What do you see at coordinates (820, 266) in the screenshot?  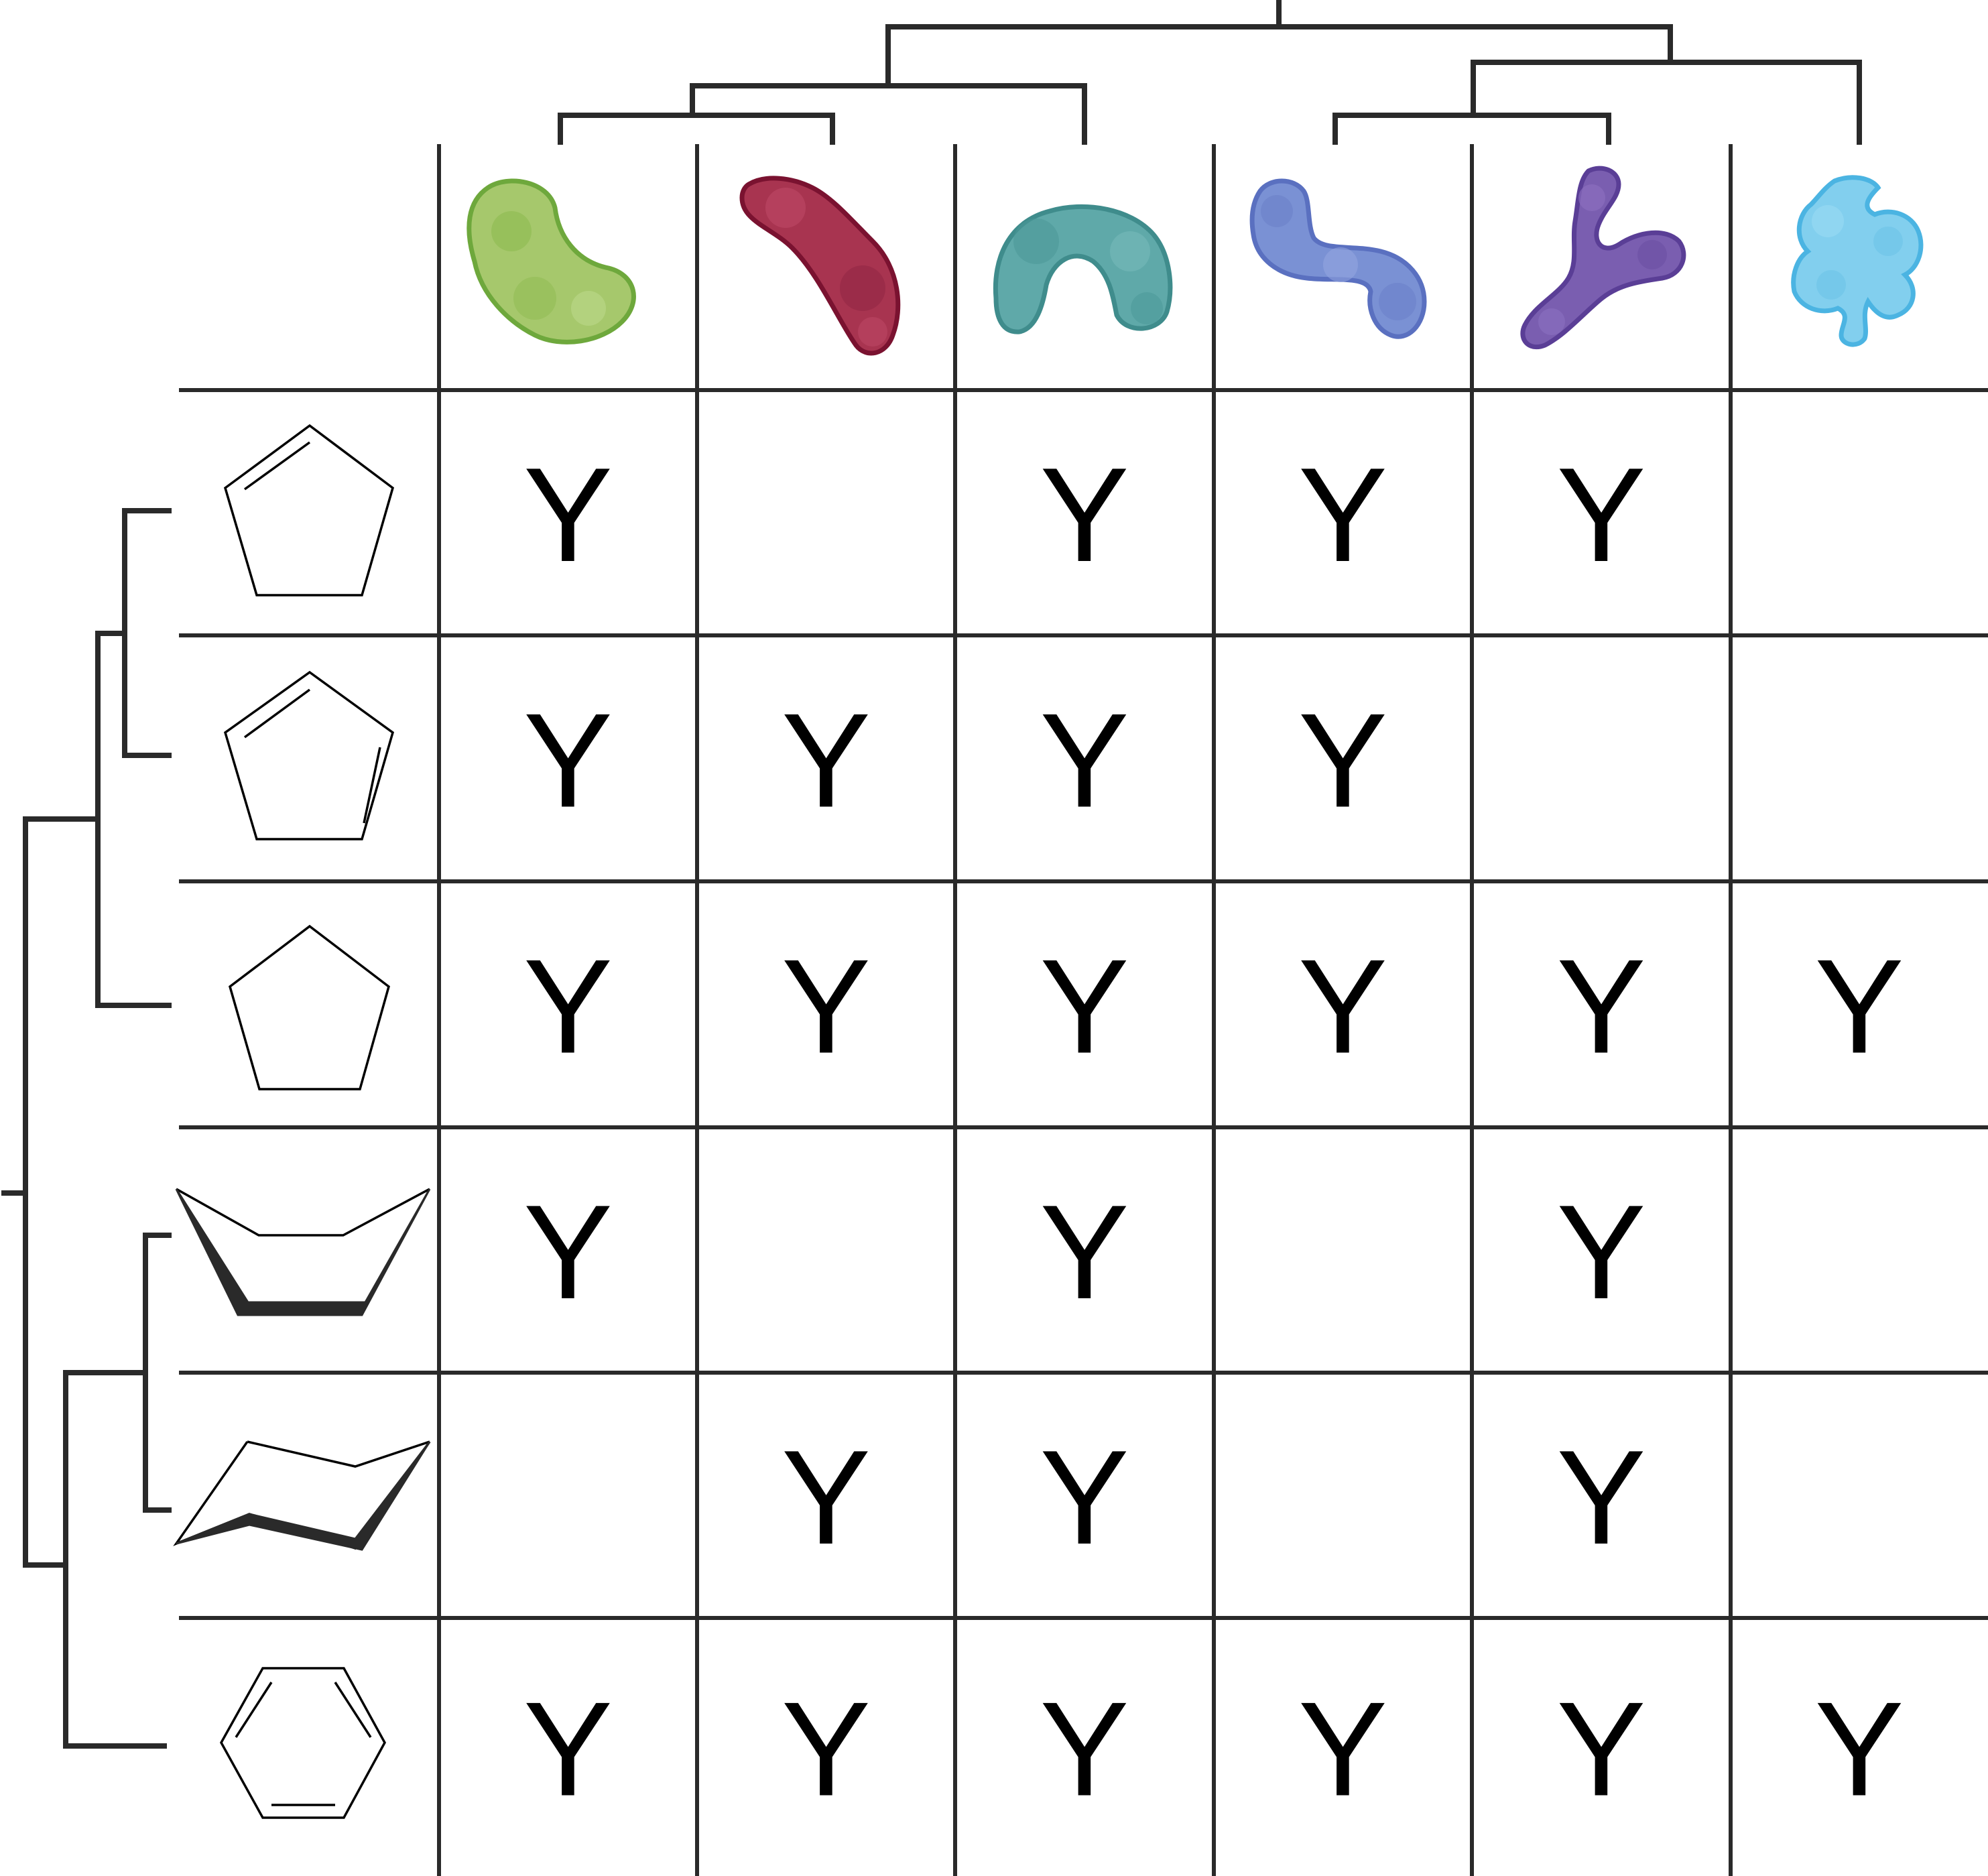 I see `crimson-bean-protein-icon` at bounding box center [820, 266].